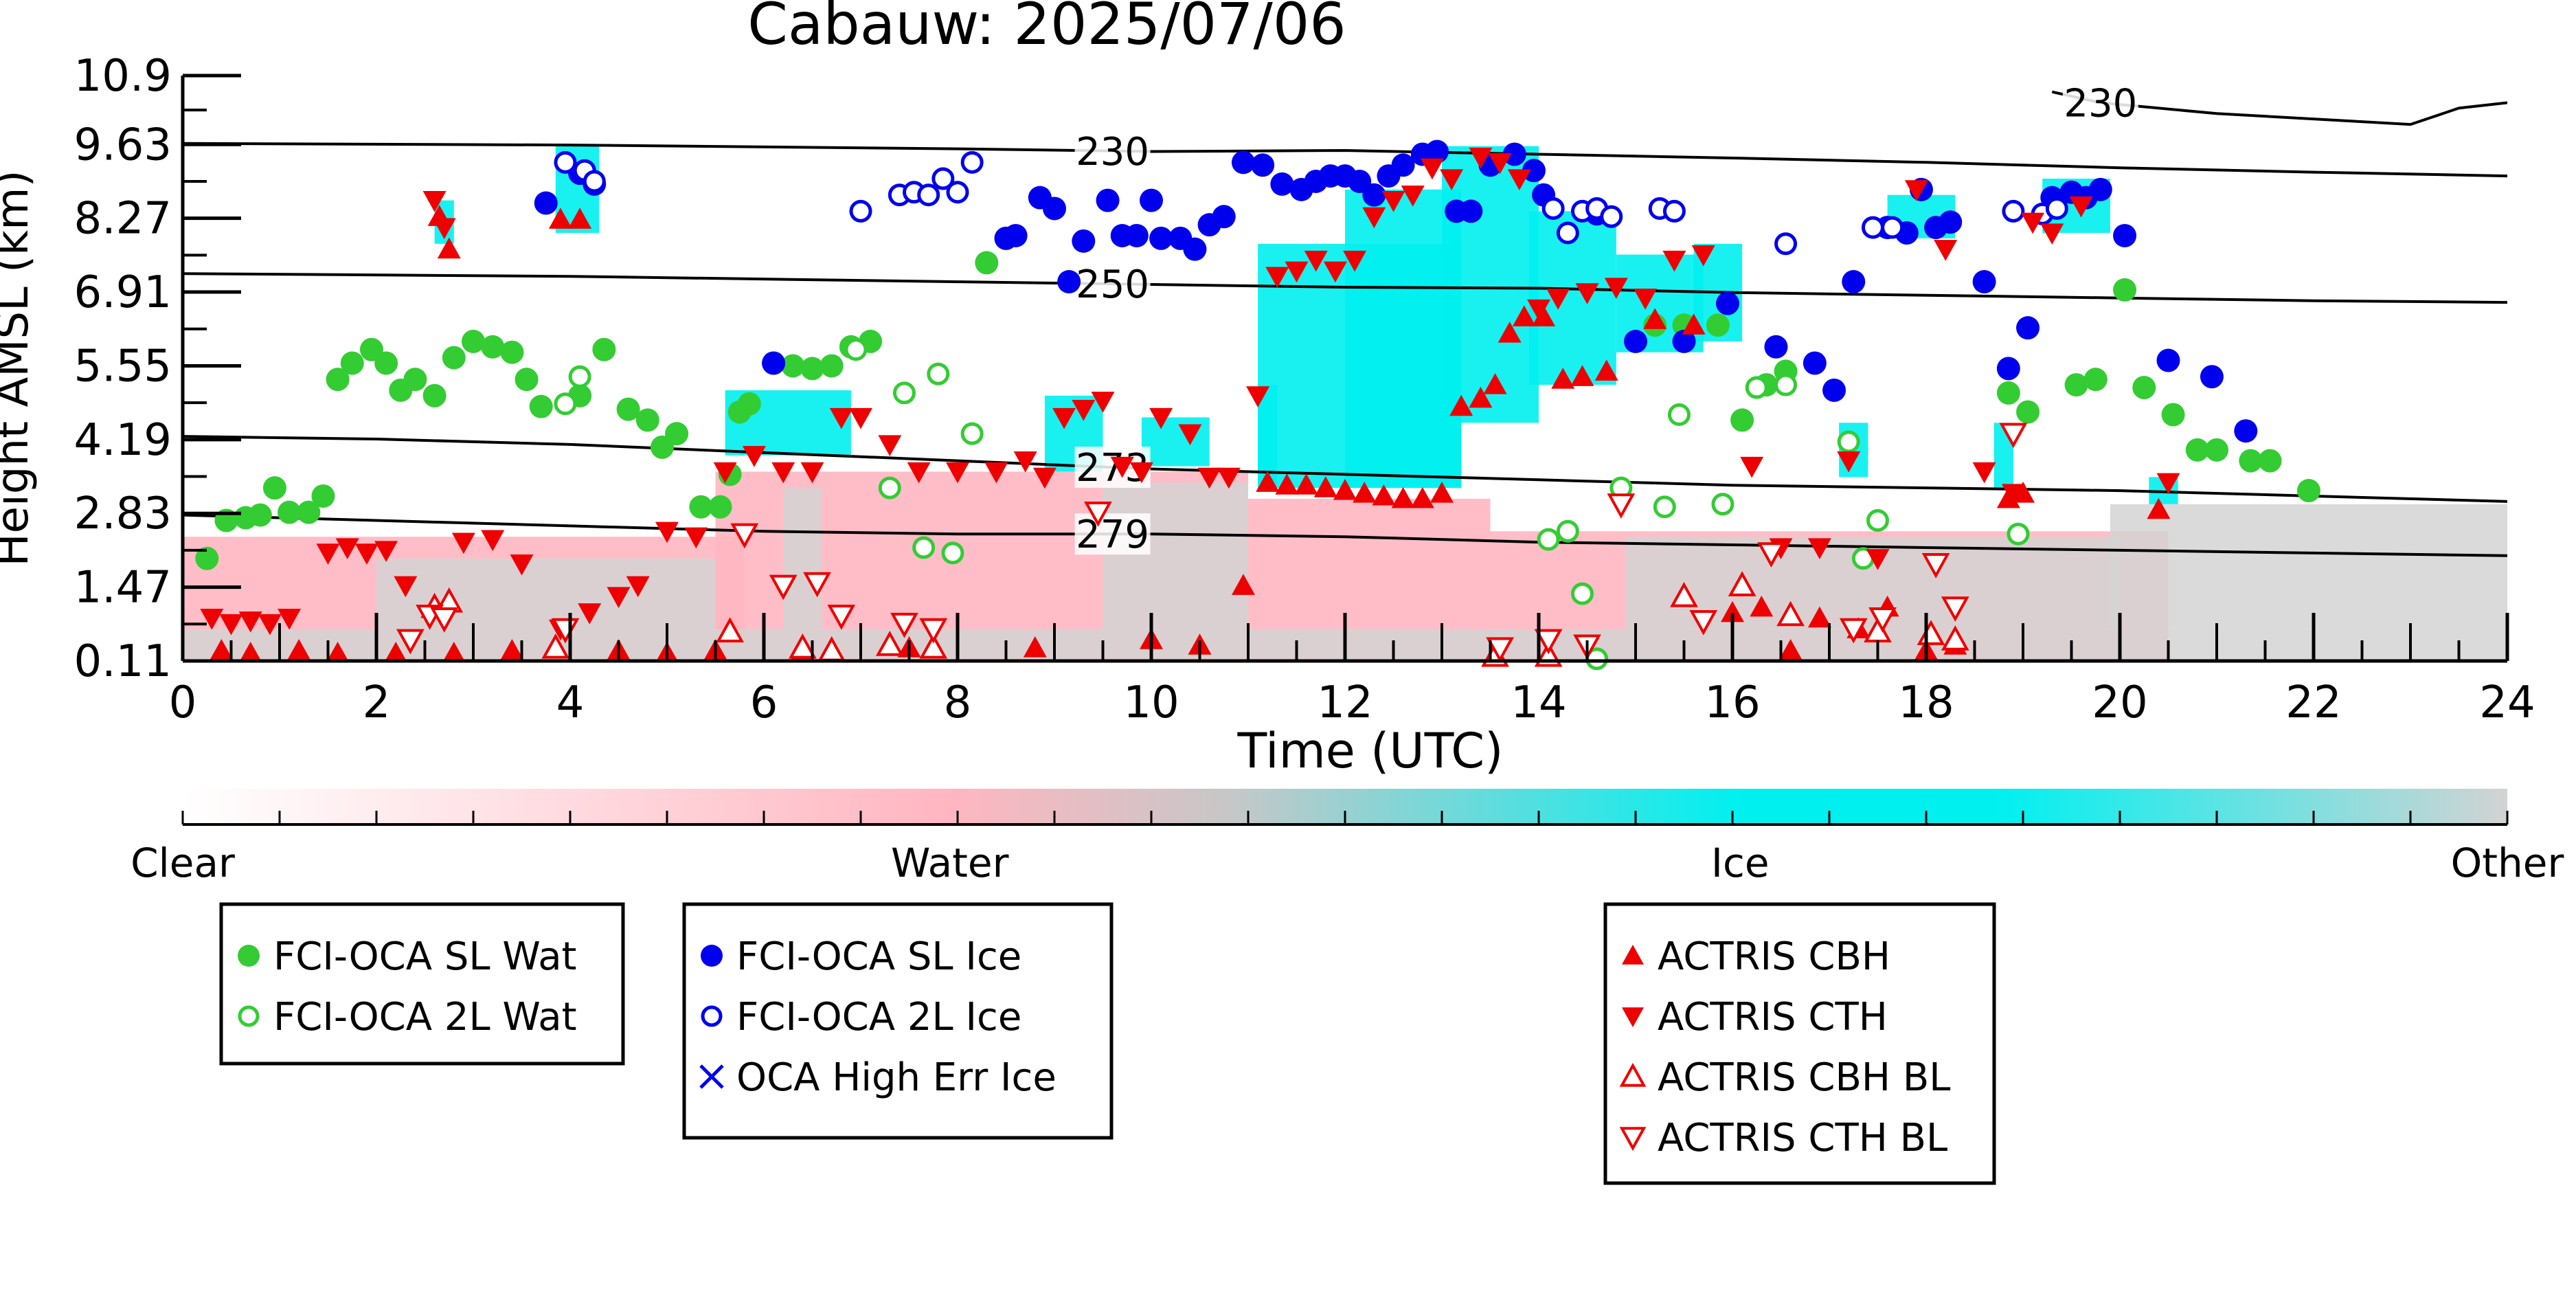 The image size is (2576, 1291). What do you see at coordinates (183, 863) in the screenshot?
I see `colorbar-label-clear: Clear` at bounding box center [183, 863].